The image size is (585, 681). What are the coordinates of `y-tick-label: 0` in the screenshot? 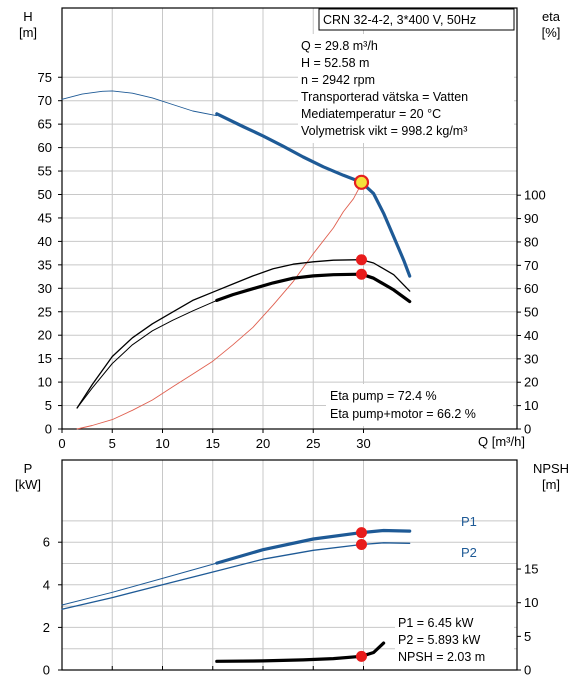 It's located at (48, 429).